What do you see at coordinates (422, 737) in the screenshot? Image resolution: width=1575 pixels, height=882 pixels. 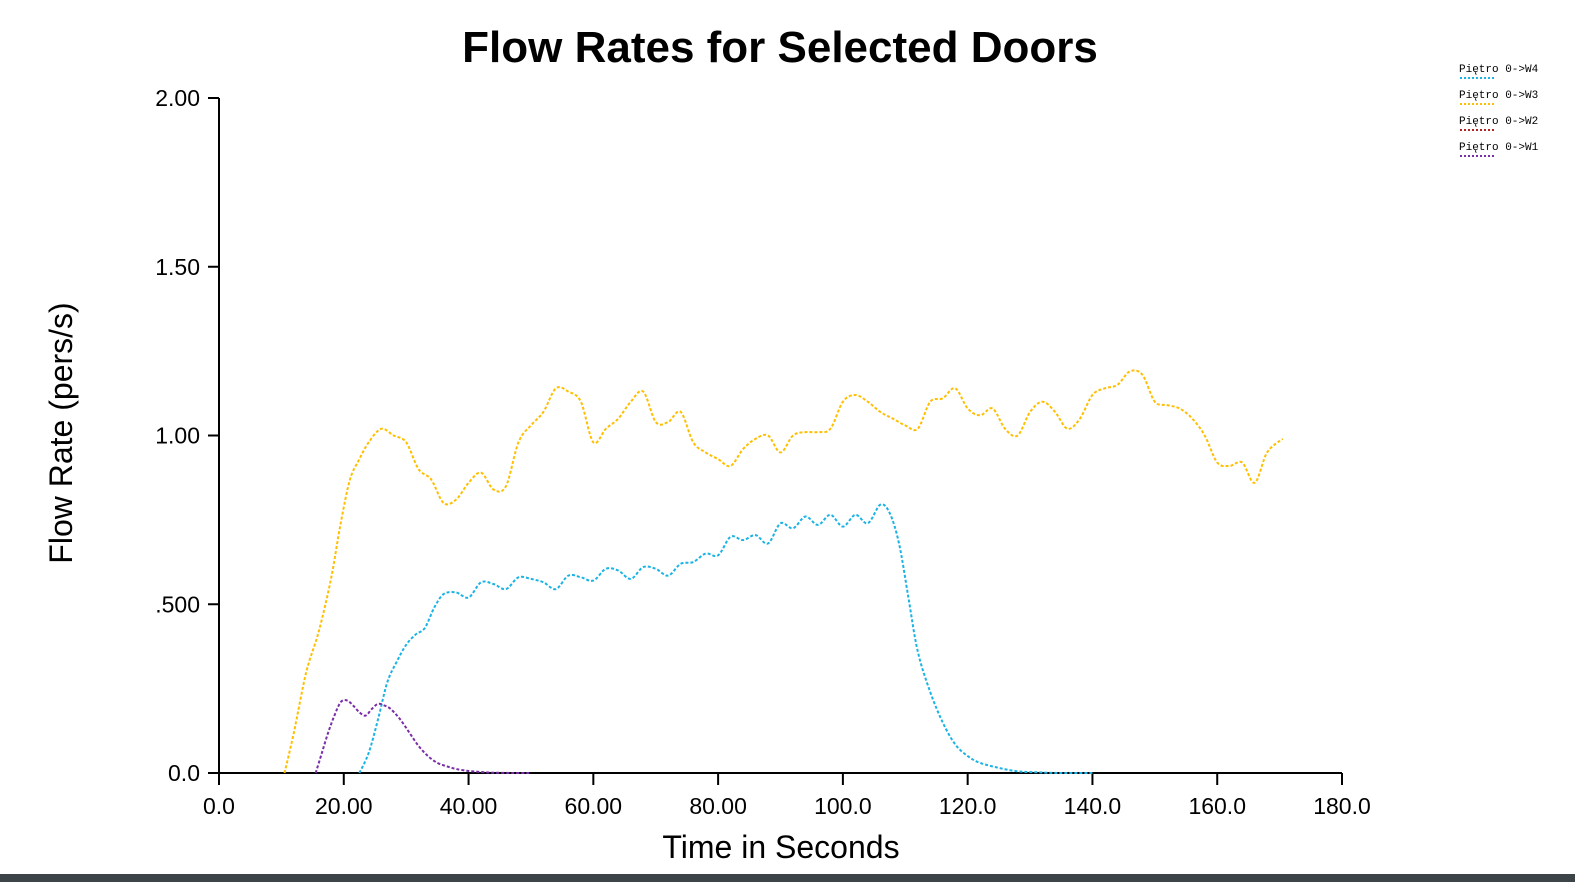 I see `series-line-w1` at bounding box center [422, 737].